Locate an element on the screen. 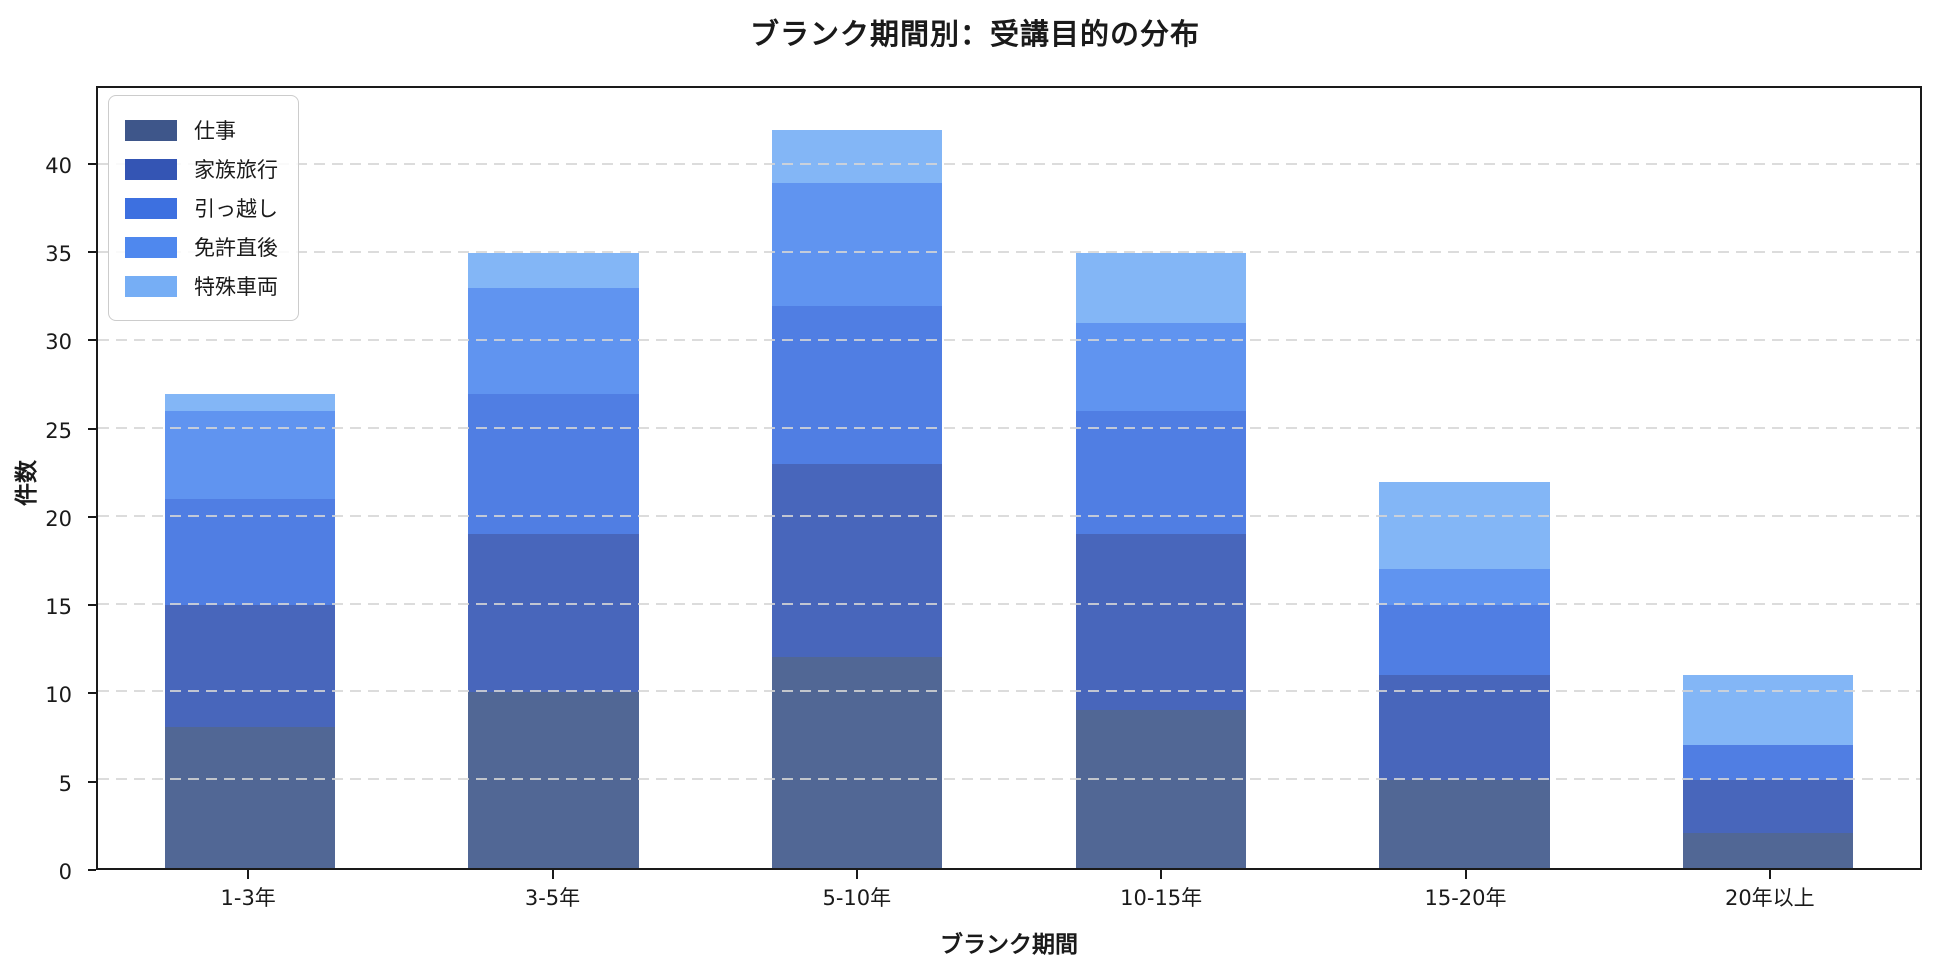 The height and width of the screenshot is (964, 1950). y-tick-label: 40 is located at coordinates (58, 165).